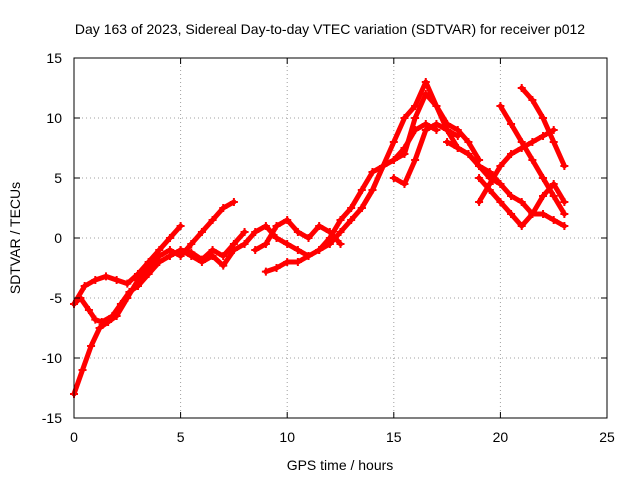 Image resolution: width=640 pixels, height=480 pixels. Describe the element at coordinates (54, 118) in the screenshot. I see `y-tick-label: 10` at that location.